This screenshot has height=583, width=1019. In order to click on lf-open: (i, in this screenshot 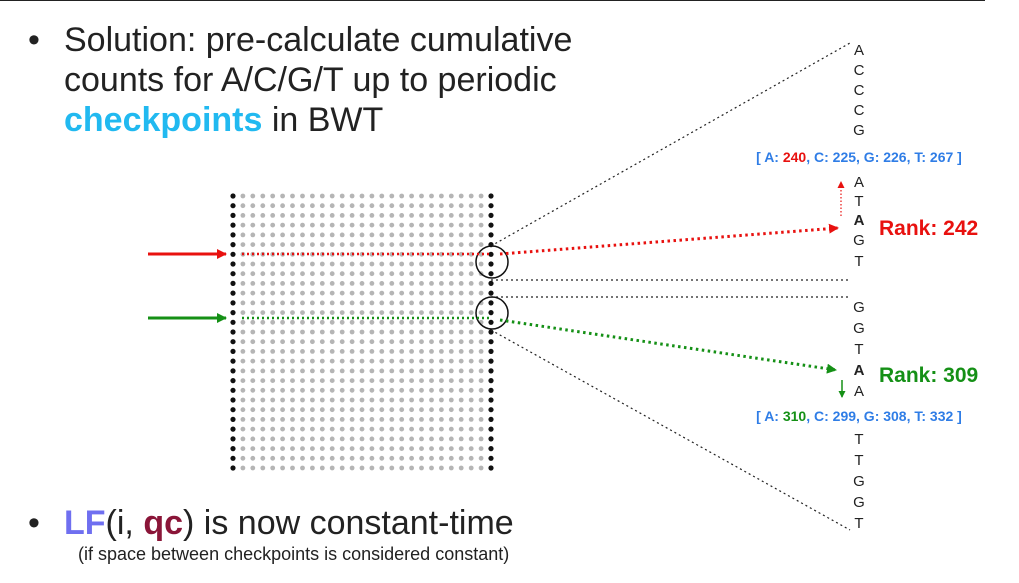, I will do `click(124, 523)`.